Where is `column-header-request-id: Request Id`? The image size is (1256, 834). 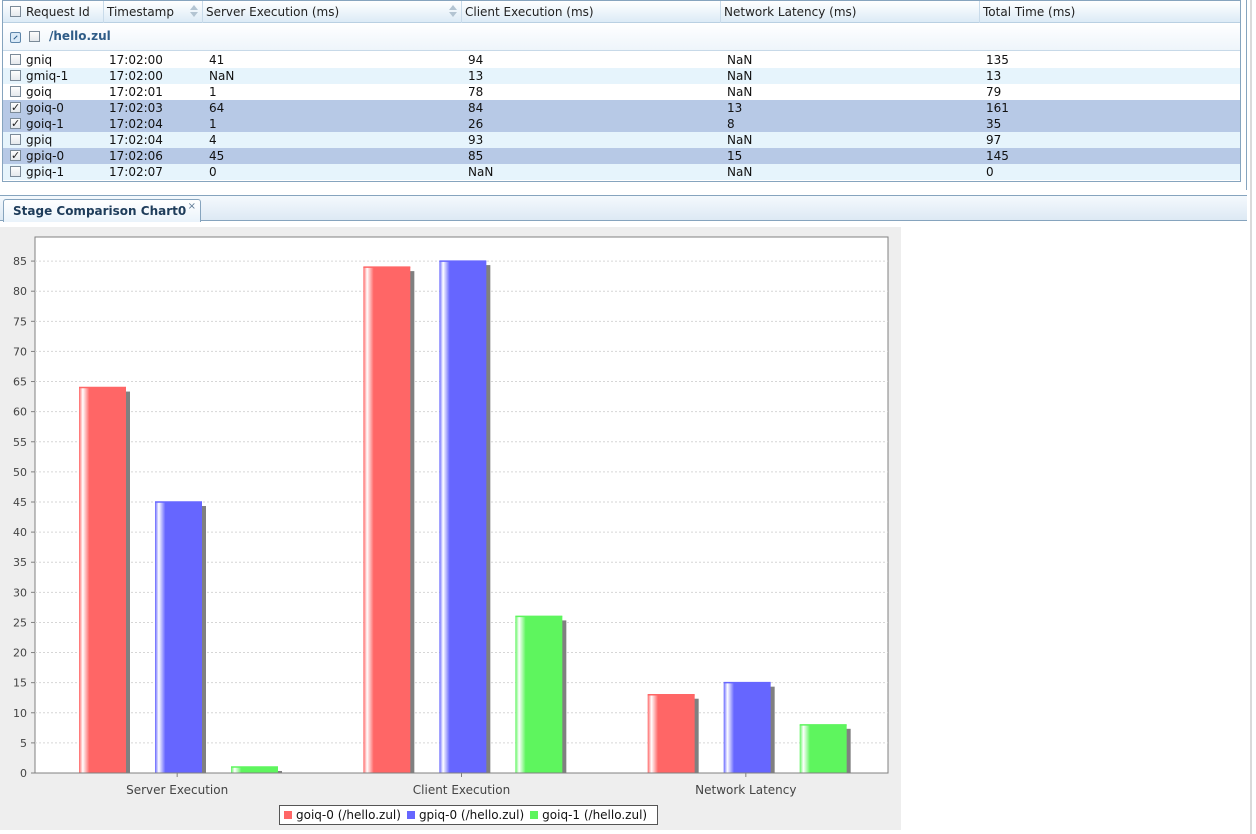 column-header-request-id: Request Id is located at coordinates (63, 12).